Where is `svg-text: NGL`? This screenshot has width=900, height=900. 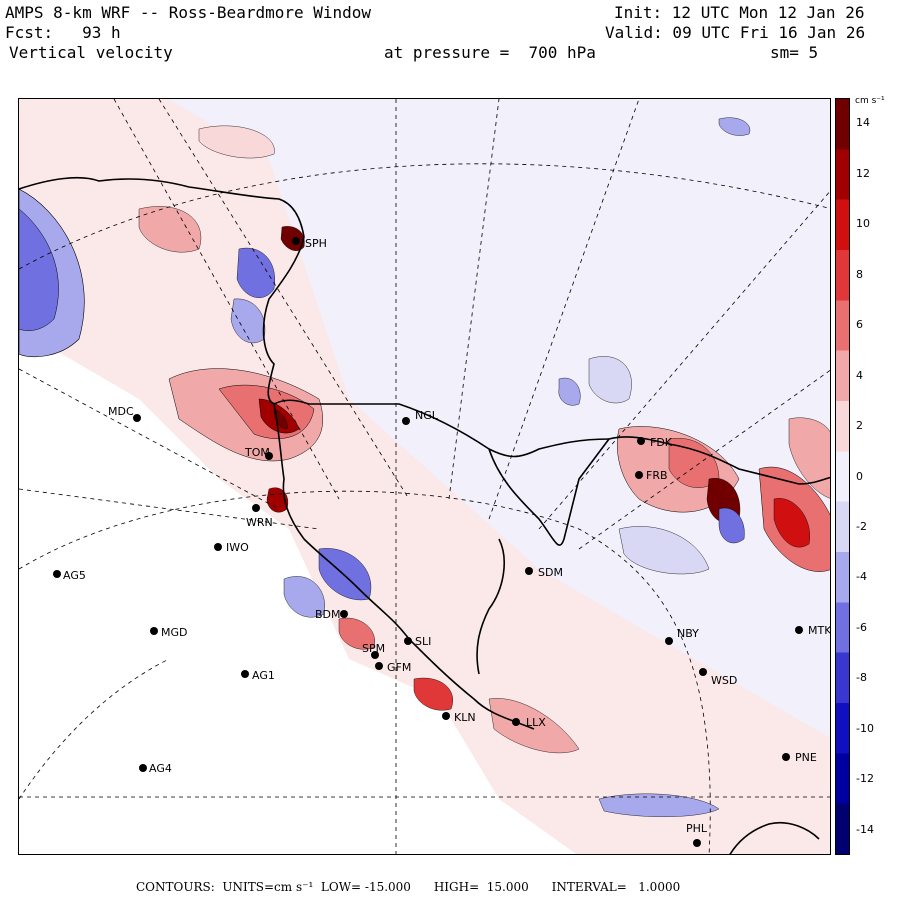 svg-text: NGL is located at coordinates (427, 415).